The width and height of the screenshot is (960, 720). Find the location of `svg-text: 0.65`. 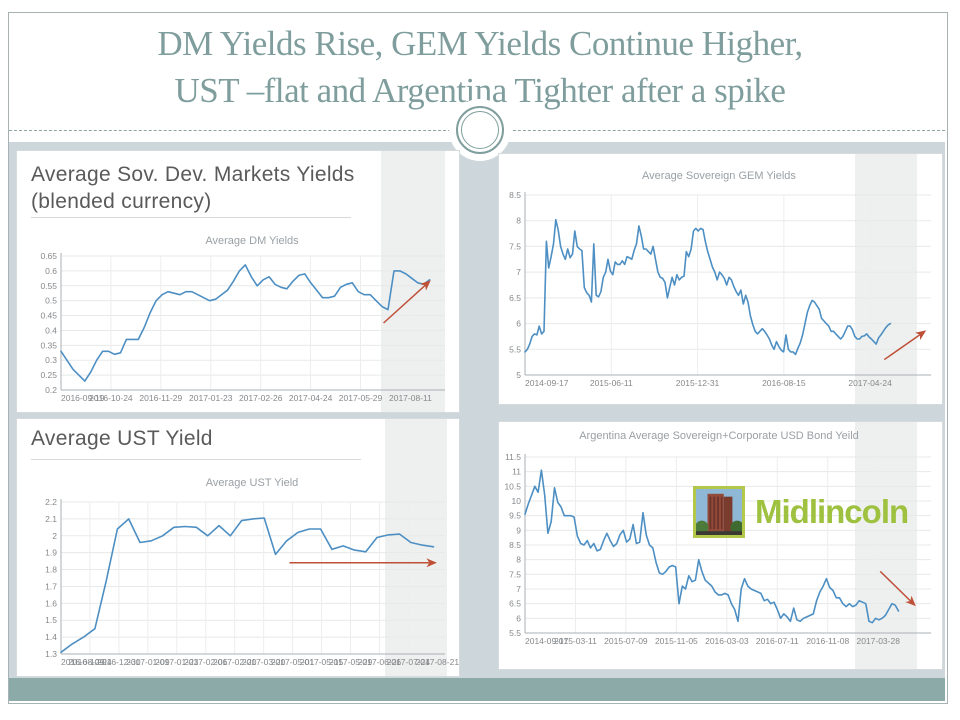

svg-text: 0.65 is located at coordinates (48, 256).